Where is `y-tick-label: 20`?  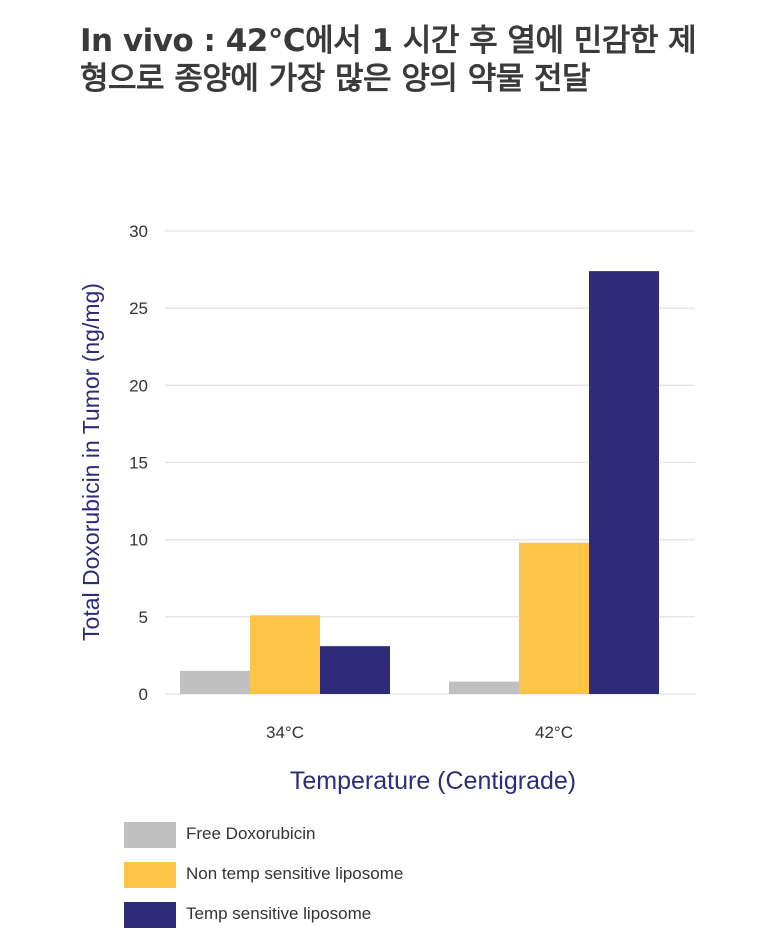
y-tick-label: 20 is located at coordinates (138, 385).